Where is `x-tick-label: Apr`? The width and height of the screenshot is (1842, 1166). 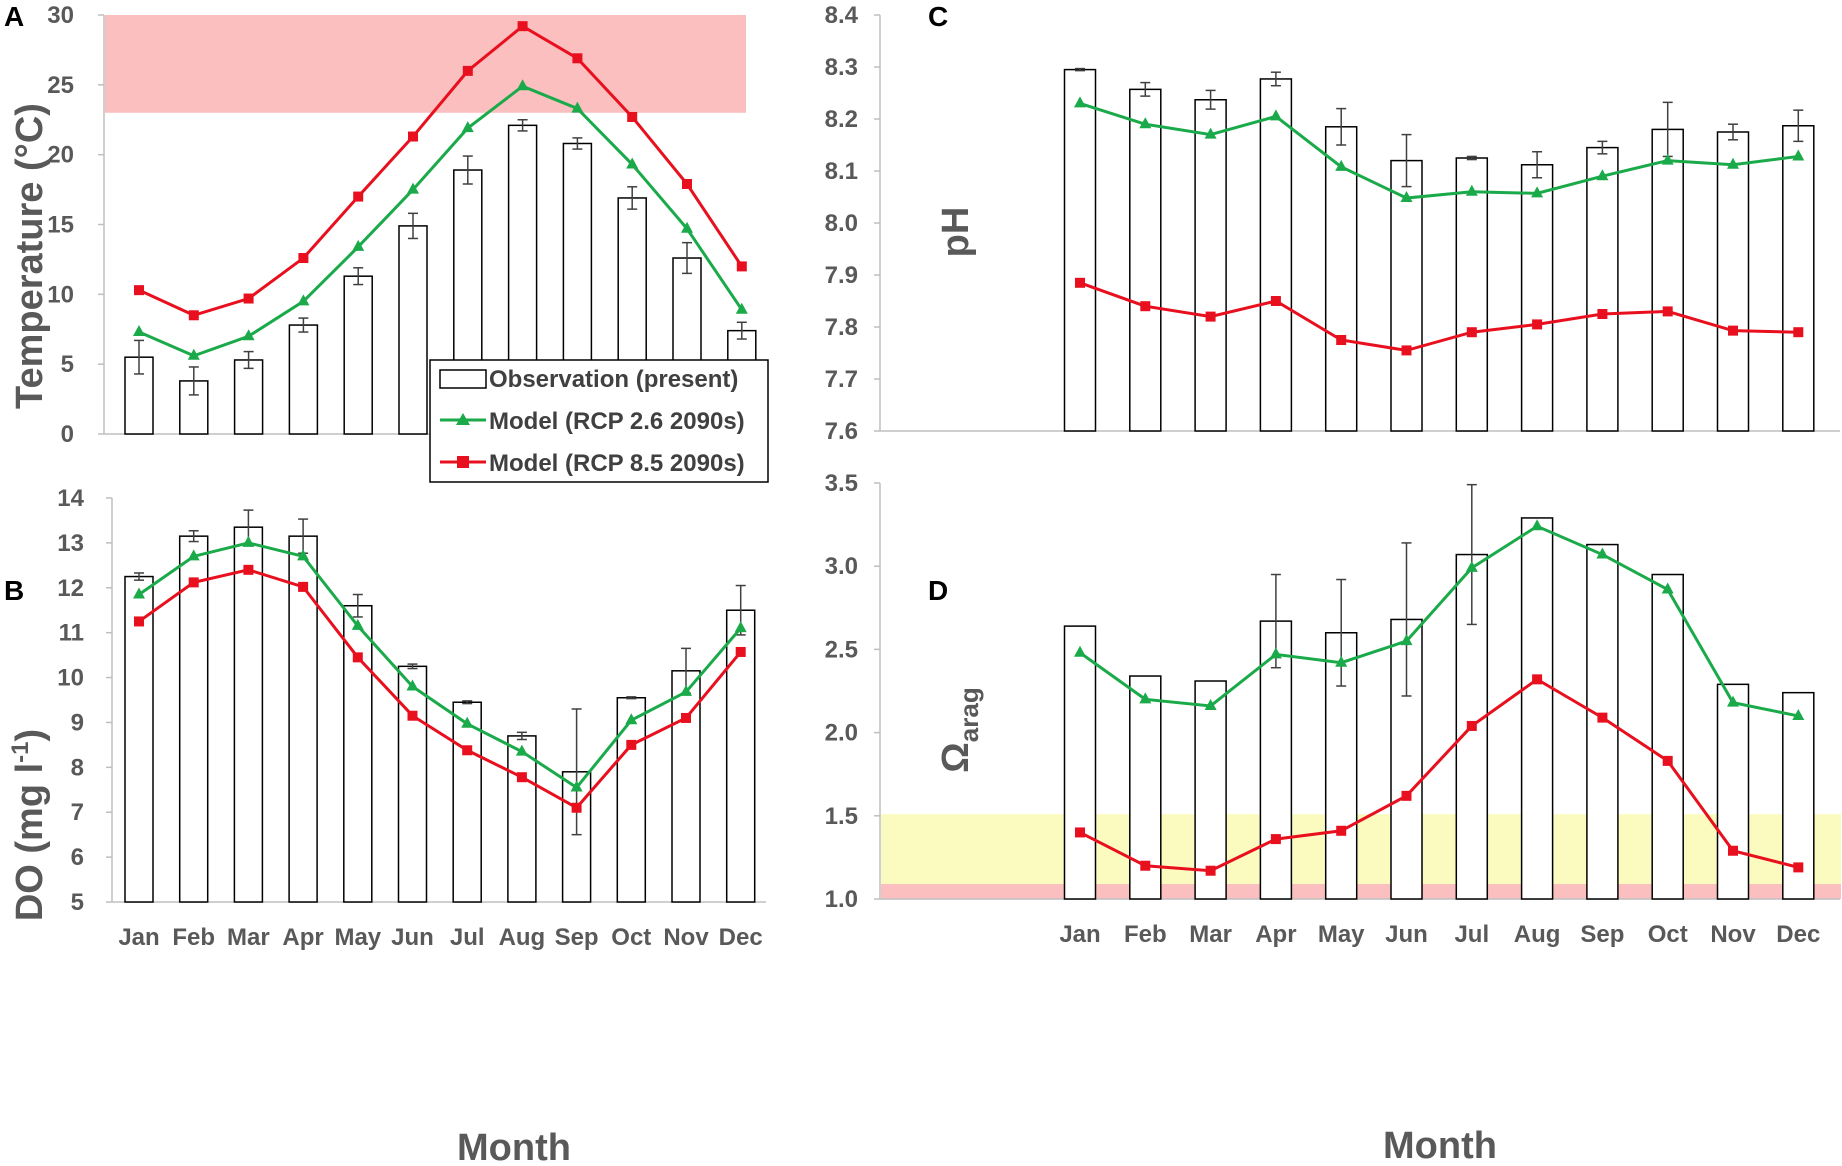 x-tick-label: Apr is located at coordinates (302, 937).